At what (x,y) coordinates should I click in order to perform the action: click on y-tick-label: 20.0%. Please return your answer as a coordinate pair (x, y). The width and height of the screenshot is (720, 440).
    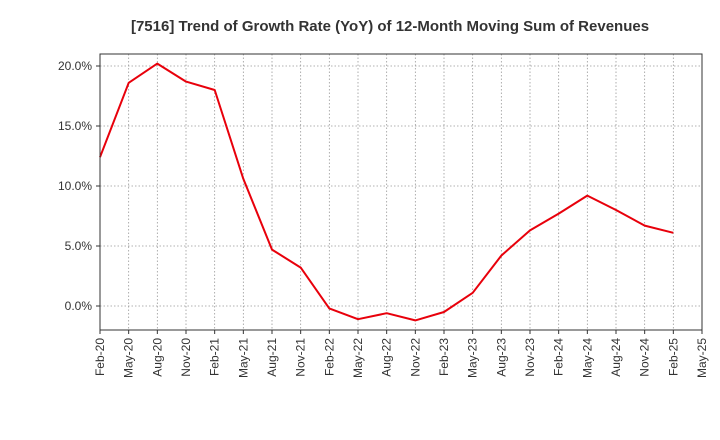
    Looking at the image, I should click on (75, 66).